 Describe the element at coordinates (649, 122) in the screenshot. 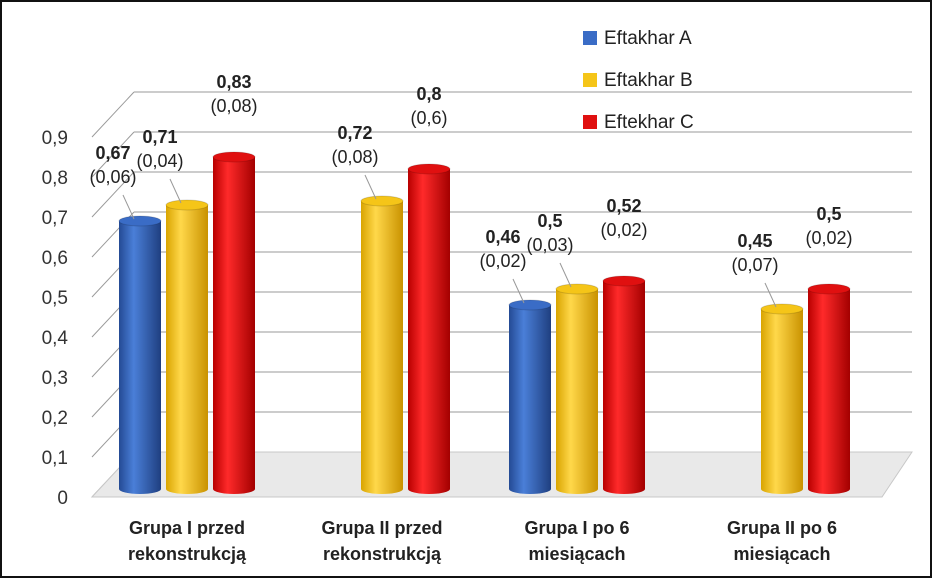

I see `legend-label: Eftekhar C` at that location.